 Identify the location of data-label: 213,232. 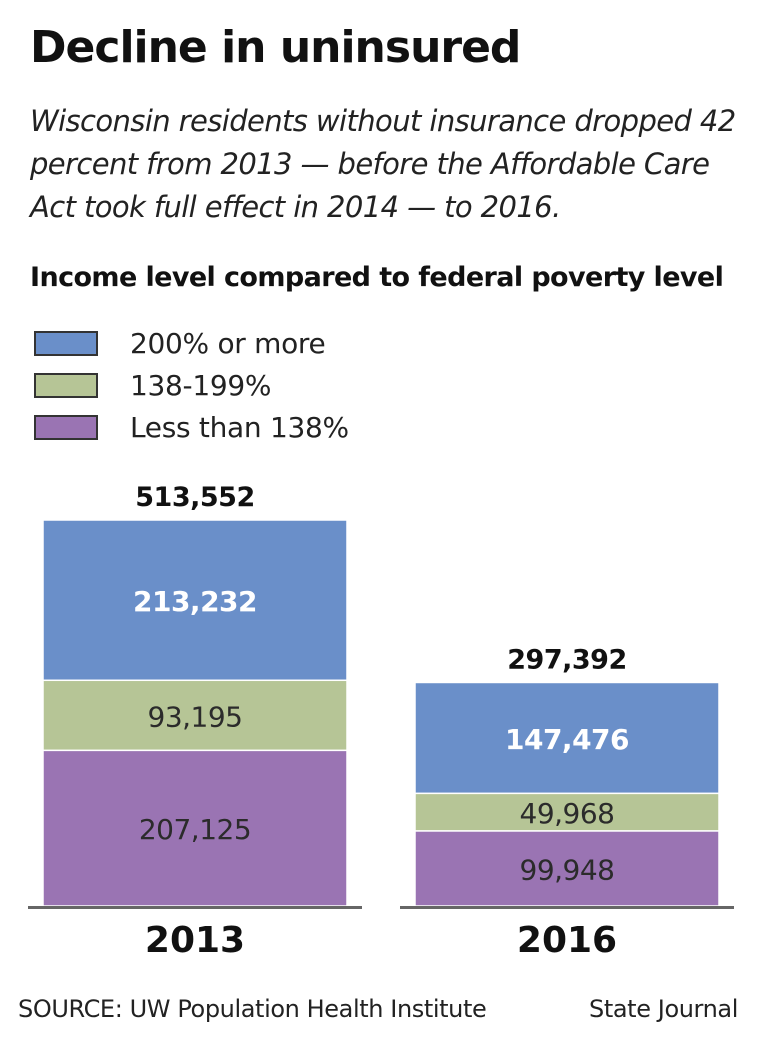
(195, 601).